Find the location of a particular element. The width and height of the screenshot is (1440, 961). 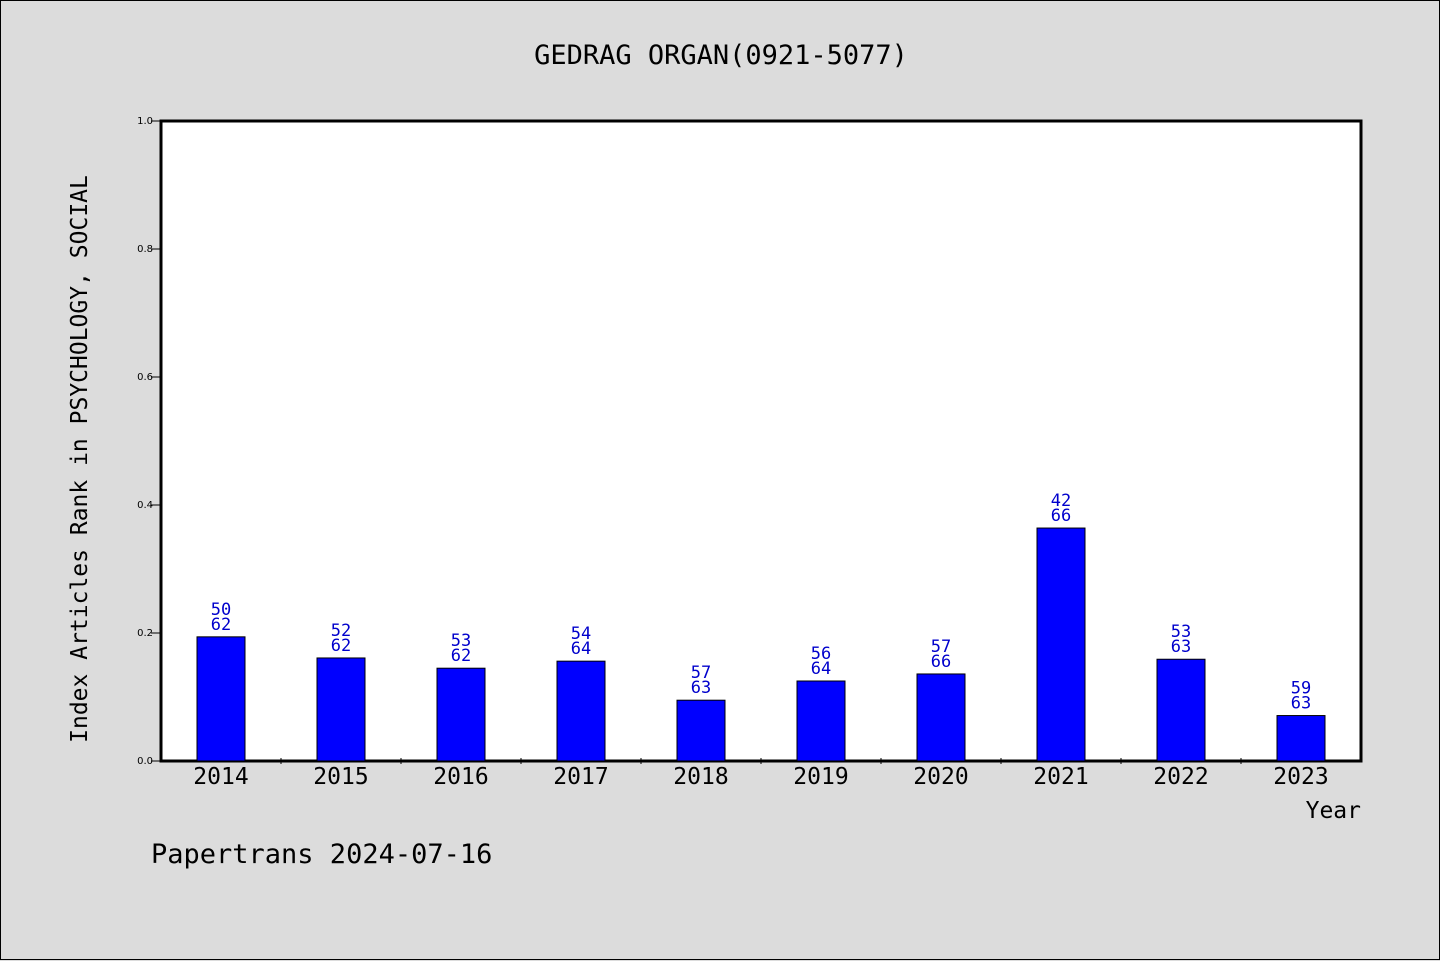

x-tick-label: 2019 is located at coordinates (820, 777).